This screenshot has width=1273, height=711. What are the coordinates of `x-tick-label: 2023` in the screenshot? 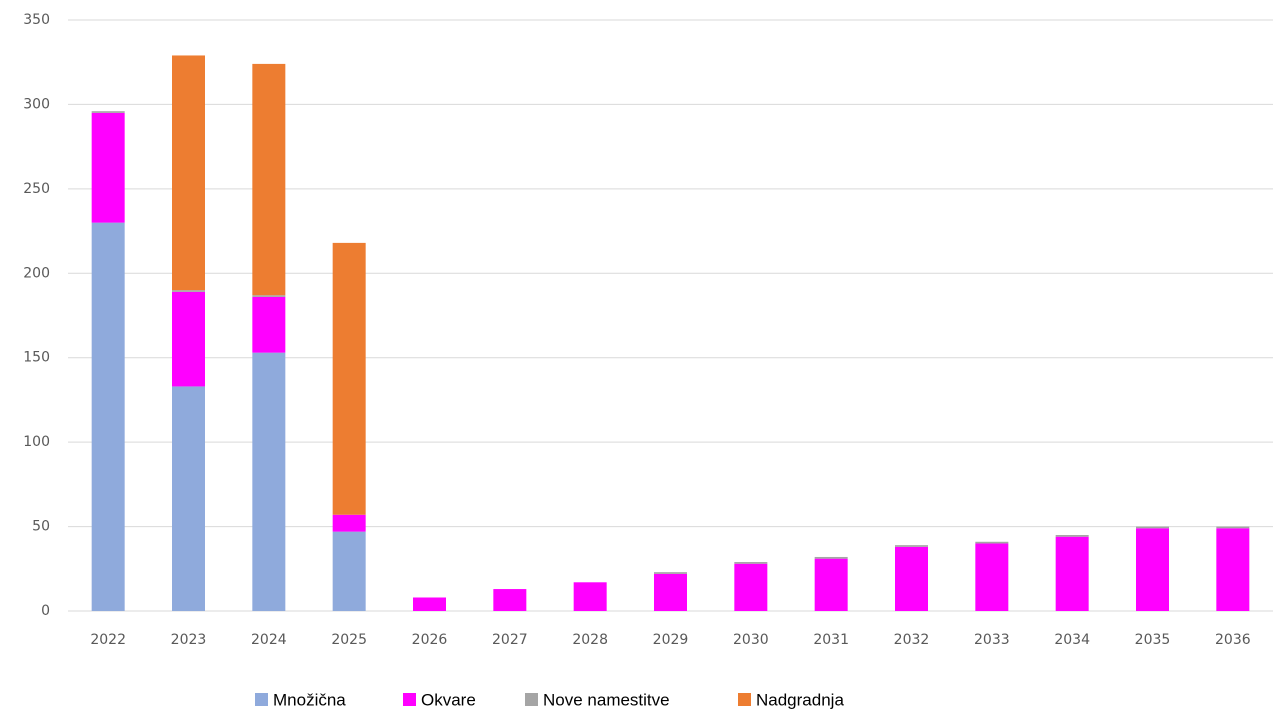 It's located at (189, 640).